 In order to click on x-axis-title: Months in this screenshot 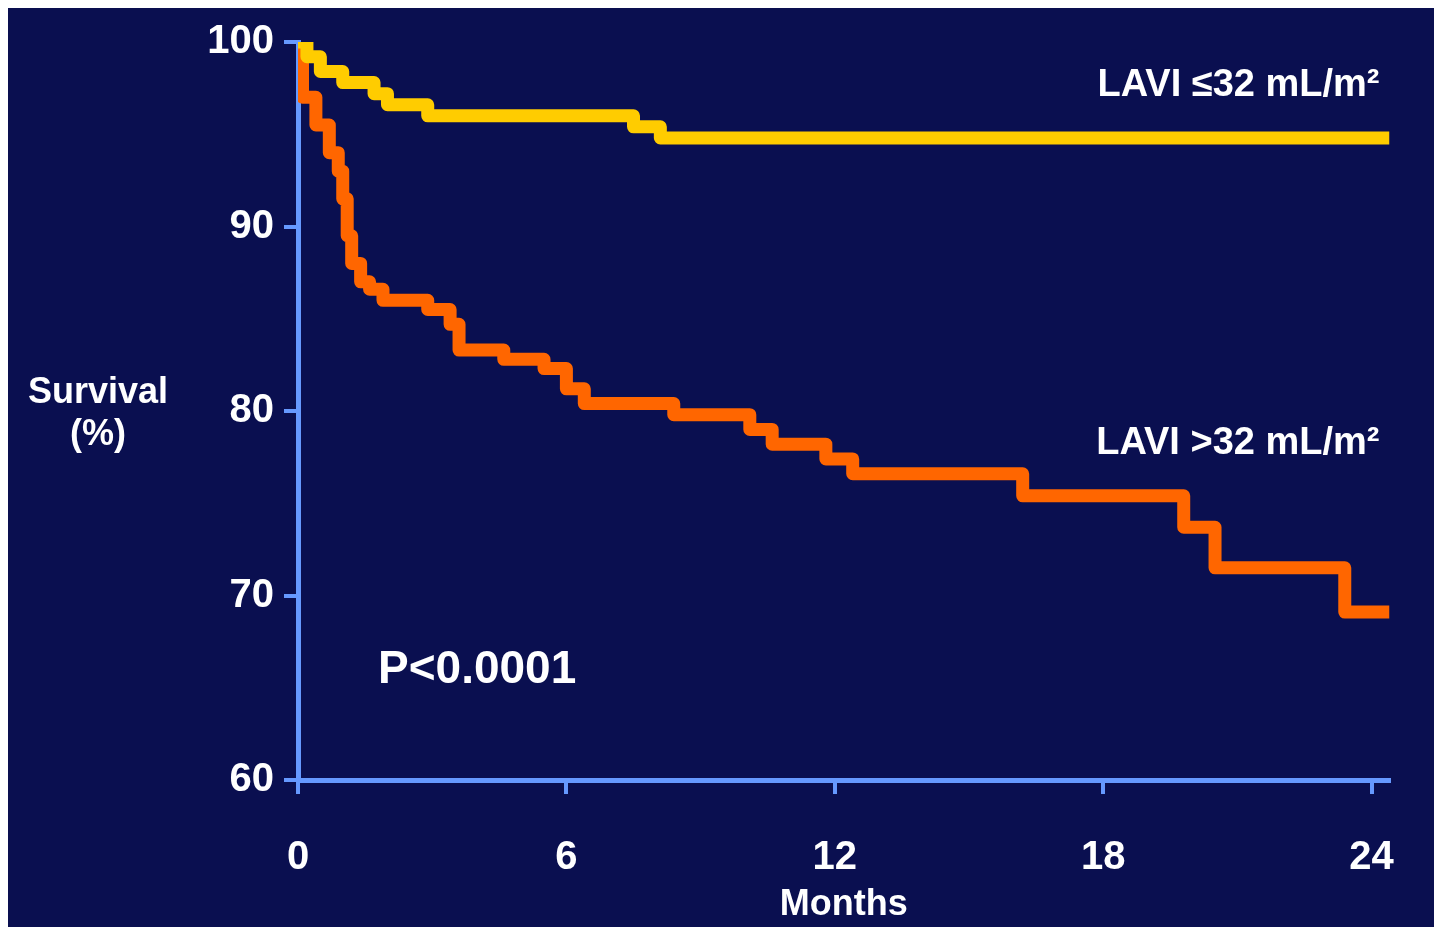, I will do `click(843, 903)`.